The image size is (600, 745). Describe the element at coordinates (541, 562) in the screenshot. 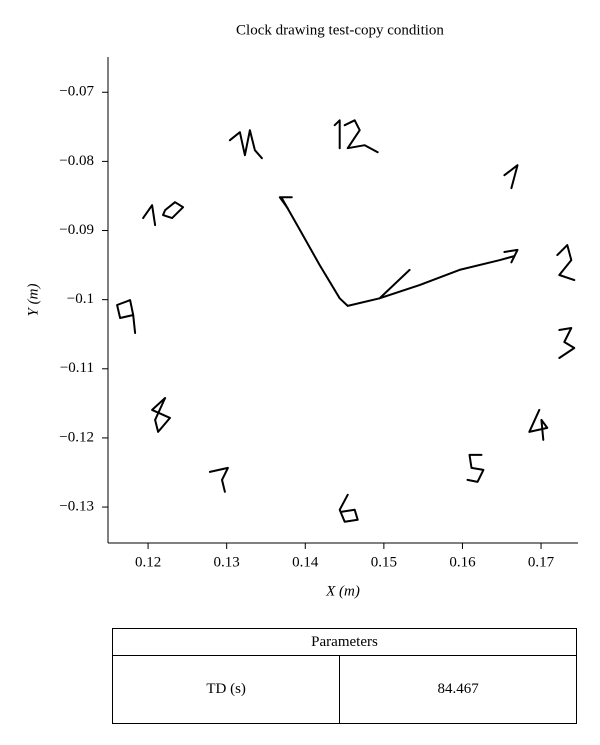

I see `x-tick-label: 0.17` at that location.